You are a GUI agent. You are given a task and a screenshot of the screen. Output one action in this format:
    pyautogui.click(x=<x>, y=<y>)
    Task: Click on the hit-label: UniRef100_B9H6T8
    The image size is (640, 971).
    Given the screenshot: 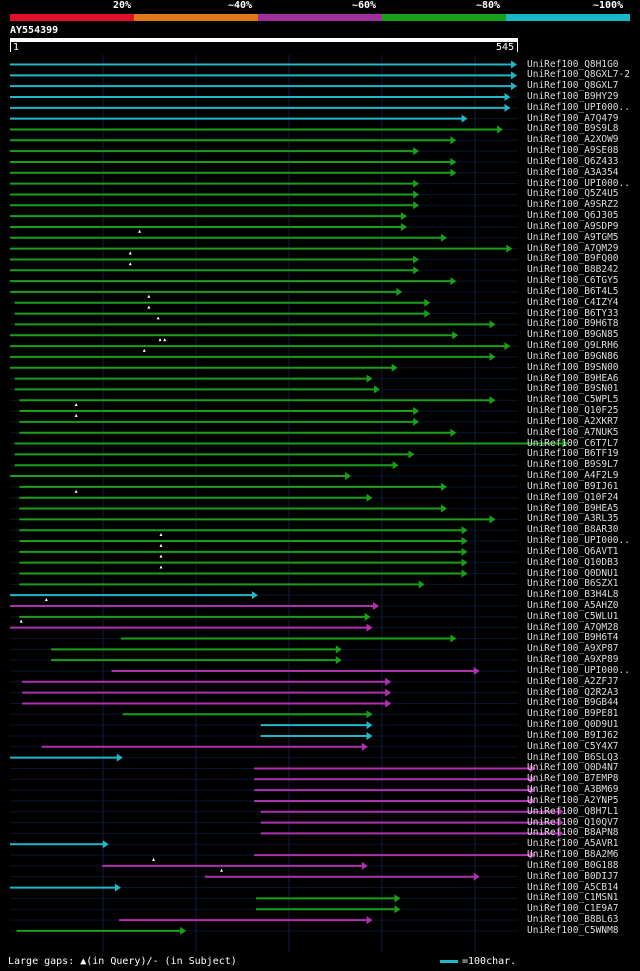 What is the action you would take?
    pyautogui.click(x=573, y=324)
    